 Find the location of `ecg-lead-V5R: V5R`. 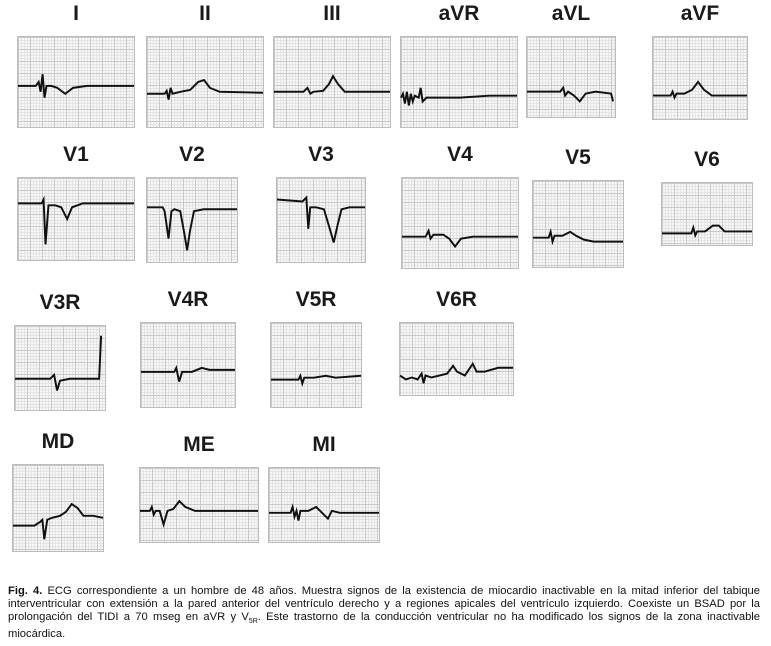

ecg-lead-V5R: V5R is located at coordinates (316, 348).